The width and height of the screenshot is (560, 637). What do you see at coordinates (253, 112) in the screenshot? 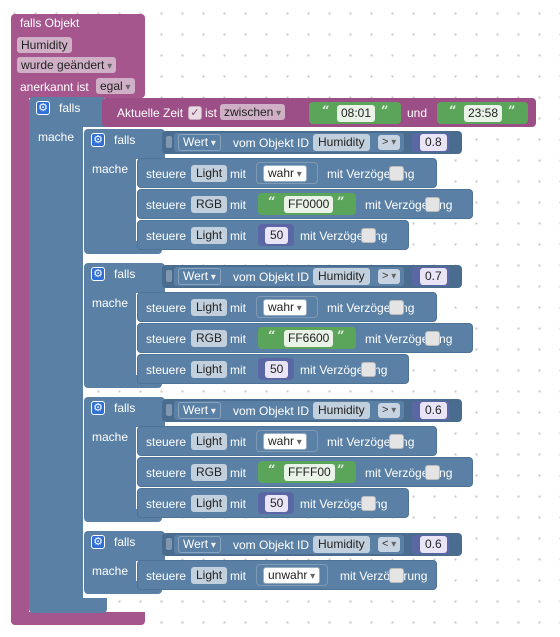
I see `time-mode-dropdown: zwischen` at bounding box center [253, 112].